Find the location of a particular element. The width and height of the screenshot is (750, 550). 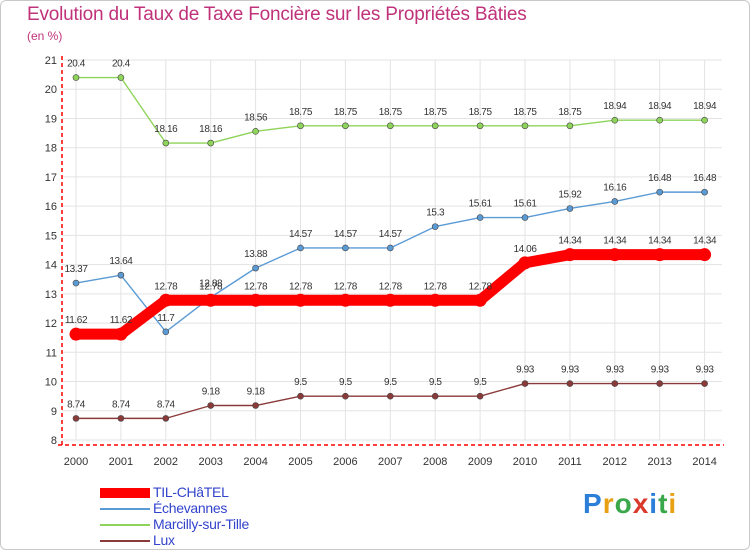

x-tick-label: 2009 is located at coordinates (480, 462).